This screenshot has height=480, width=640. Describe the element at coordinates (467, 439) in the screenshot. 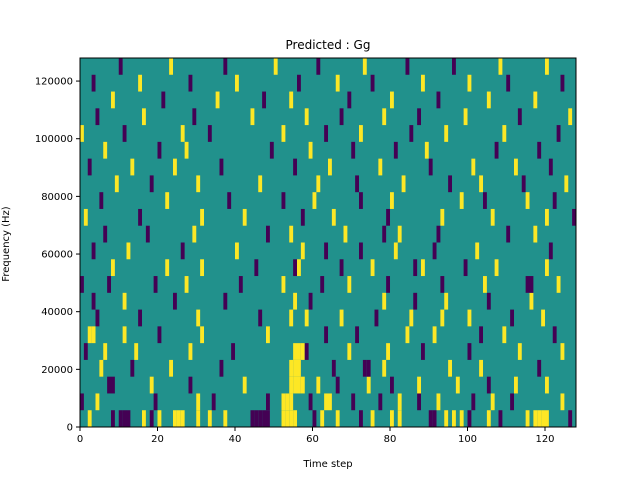

I see `x-tick-label: 100` at that location.